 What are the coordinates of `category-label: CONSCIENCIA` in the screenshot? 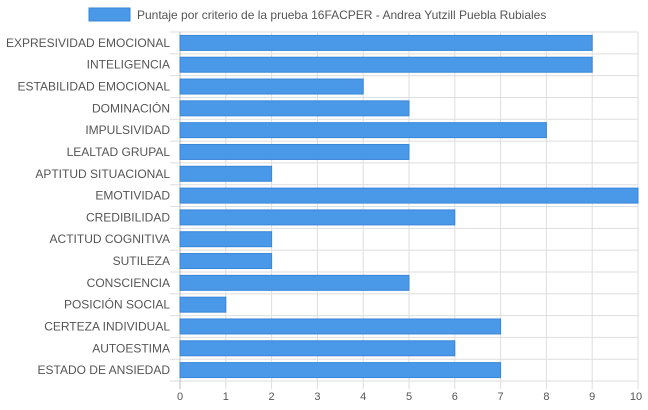 It's located at (128, 283).